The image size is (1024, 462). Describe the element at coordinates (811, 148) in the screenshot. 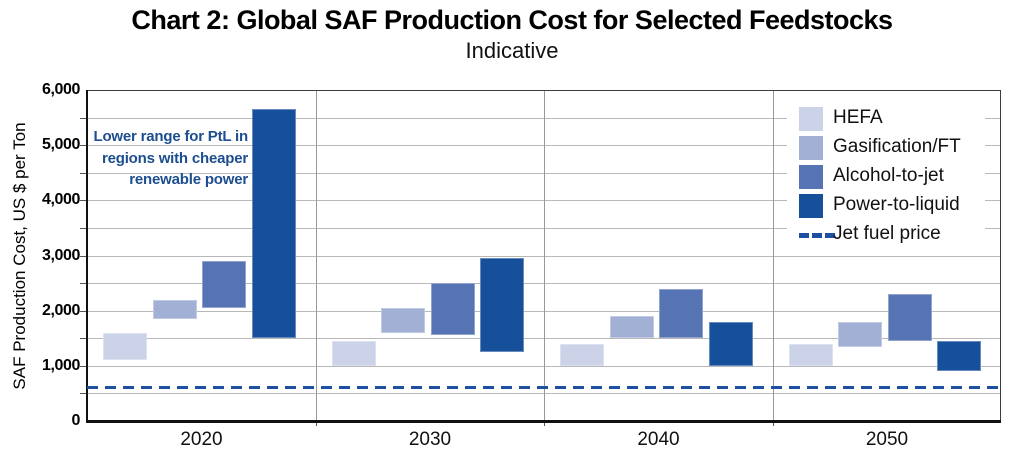

I see `legend-swatch-gasification-ft` at that location.